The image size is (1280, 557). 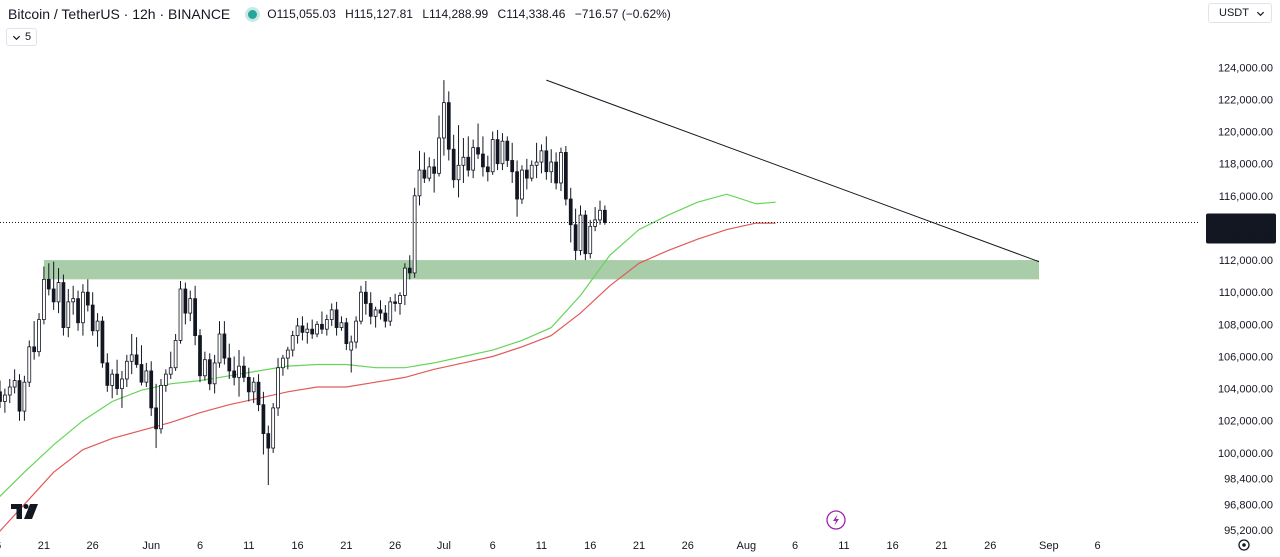 I want to click on price-tick-label: 110,000.00, so click(x=1246, y=293).